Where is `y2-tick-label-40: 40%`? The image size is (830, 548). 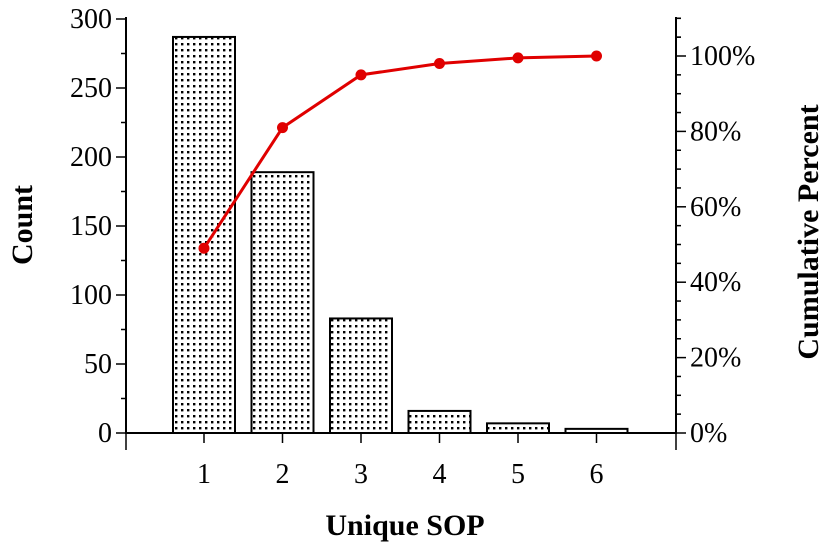
y2-tick-label-40: 40% is located at coordinates (715, 282).